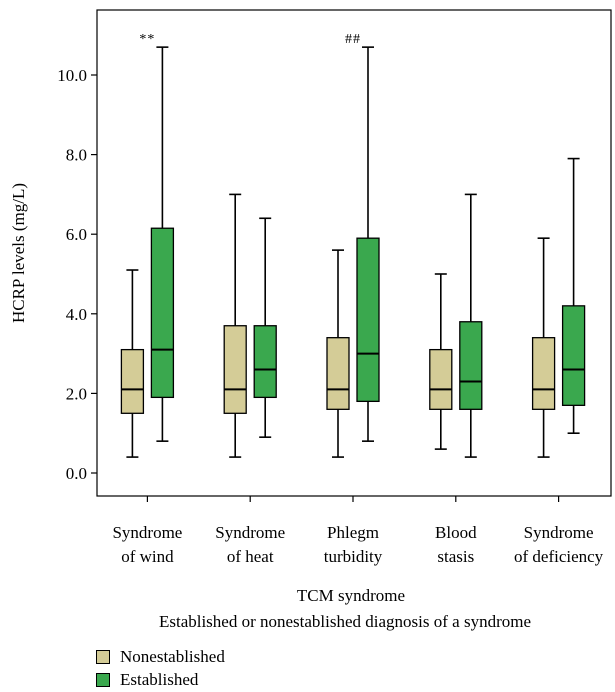 The image size is (615, 692). Describe the element at coordinates (559, 556) in the screenshot. I see `x-tick-label-syndrome-of-deficiency-line2: of deficiency` at that location.